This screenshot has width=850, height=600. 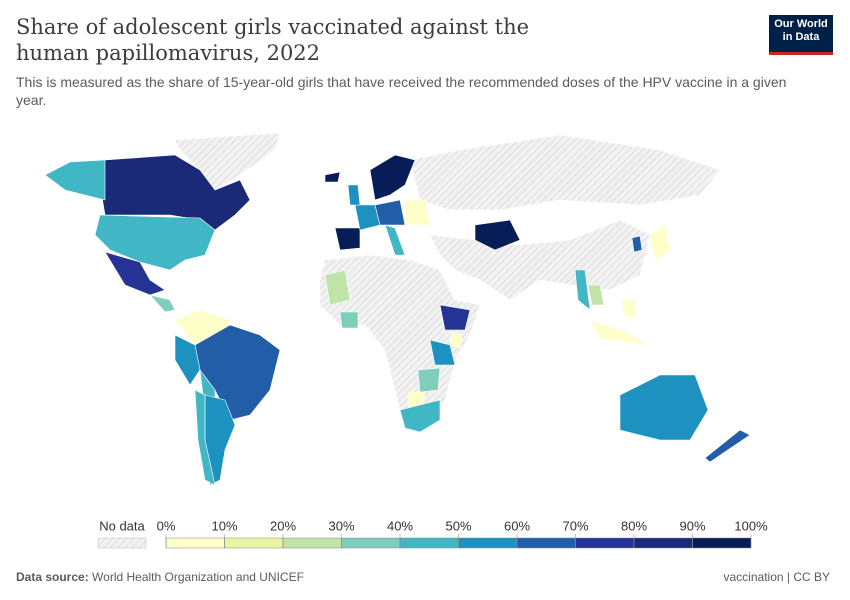 What do you see at coordinates (801, 30) in the screenshot?
I see `logo-text: Our World in Data` at bounding box center [801, 30].